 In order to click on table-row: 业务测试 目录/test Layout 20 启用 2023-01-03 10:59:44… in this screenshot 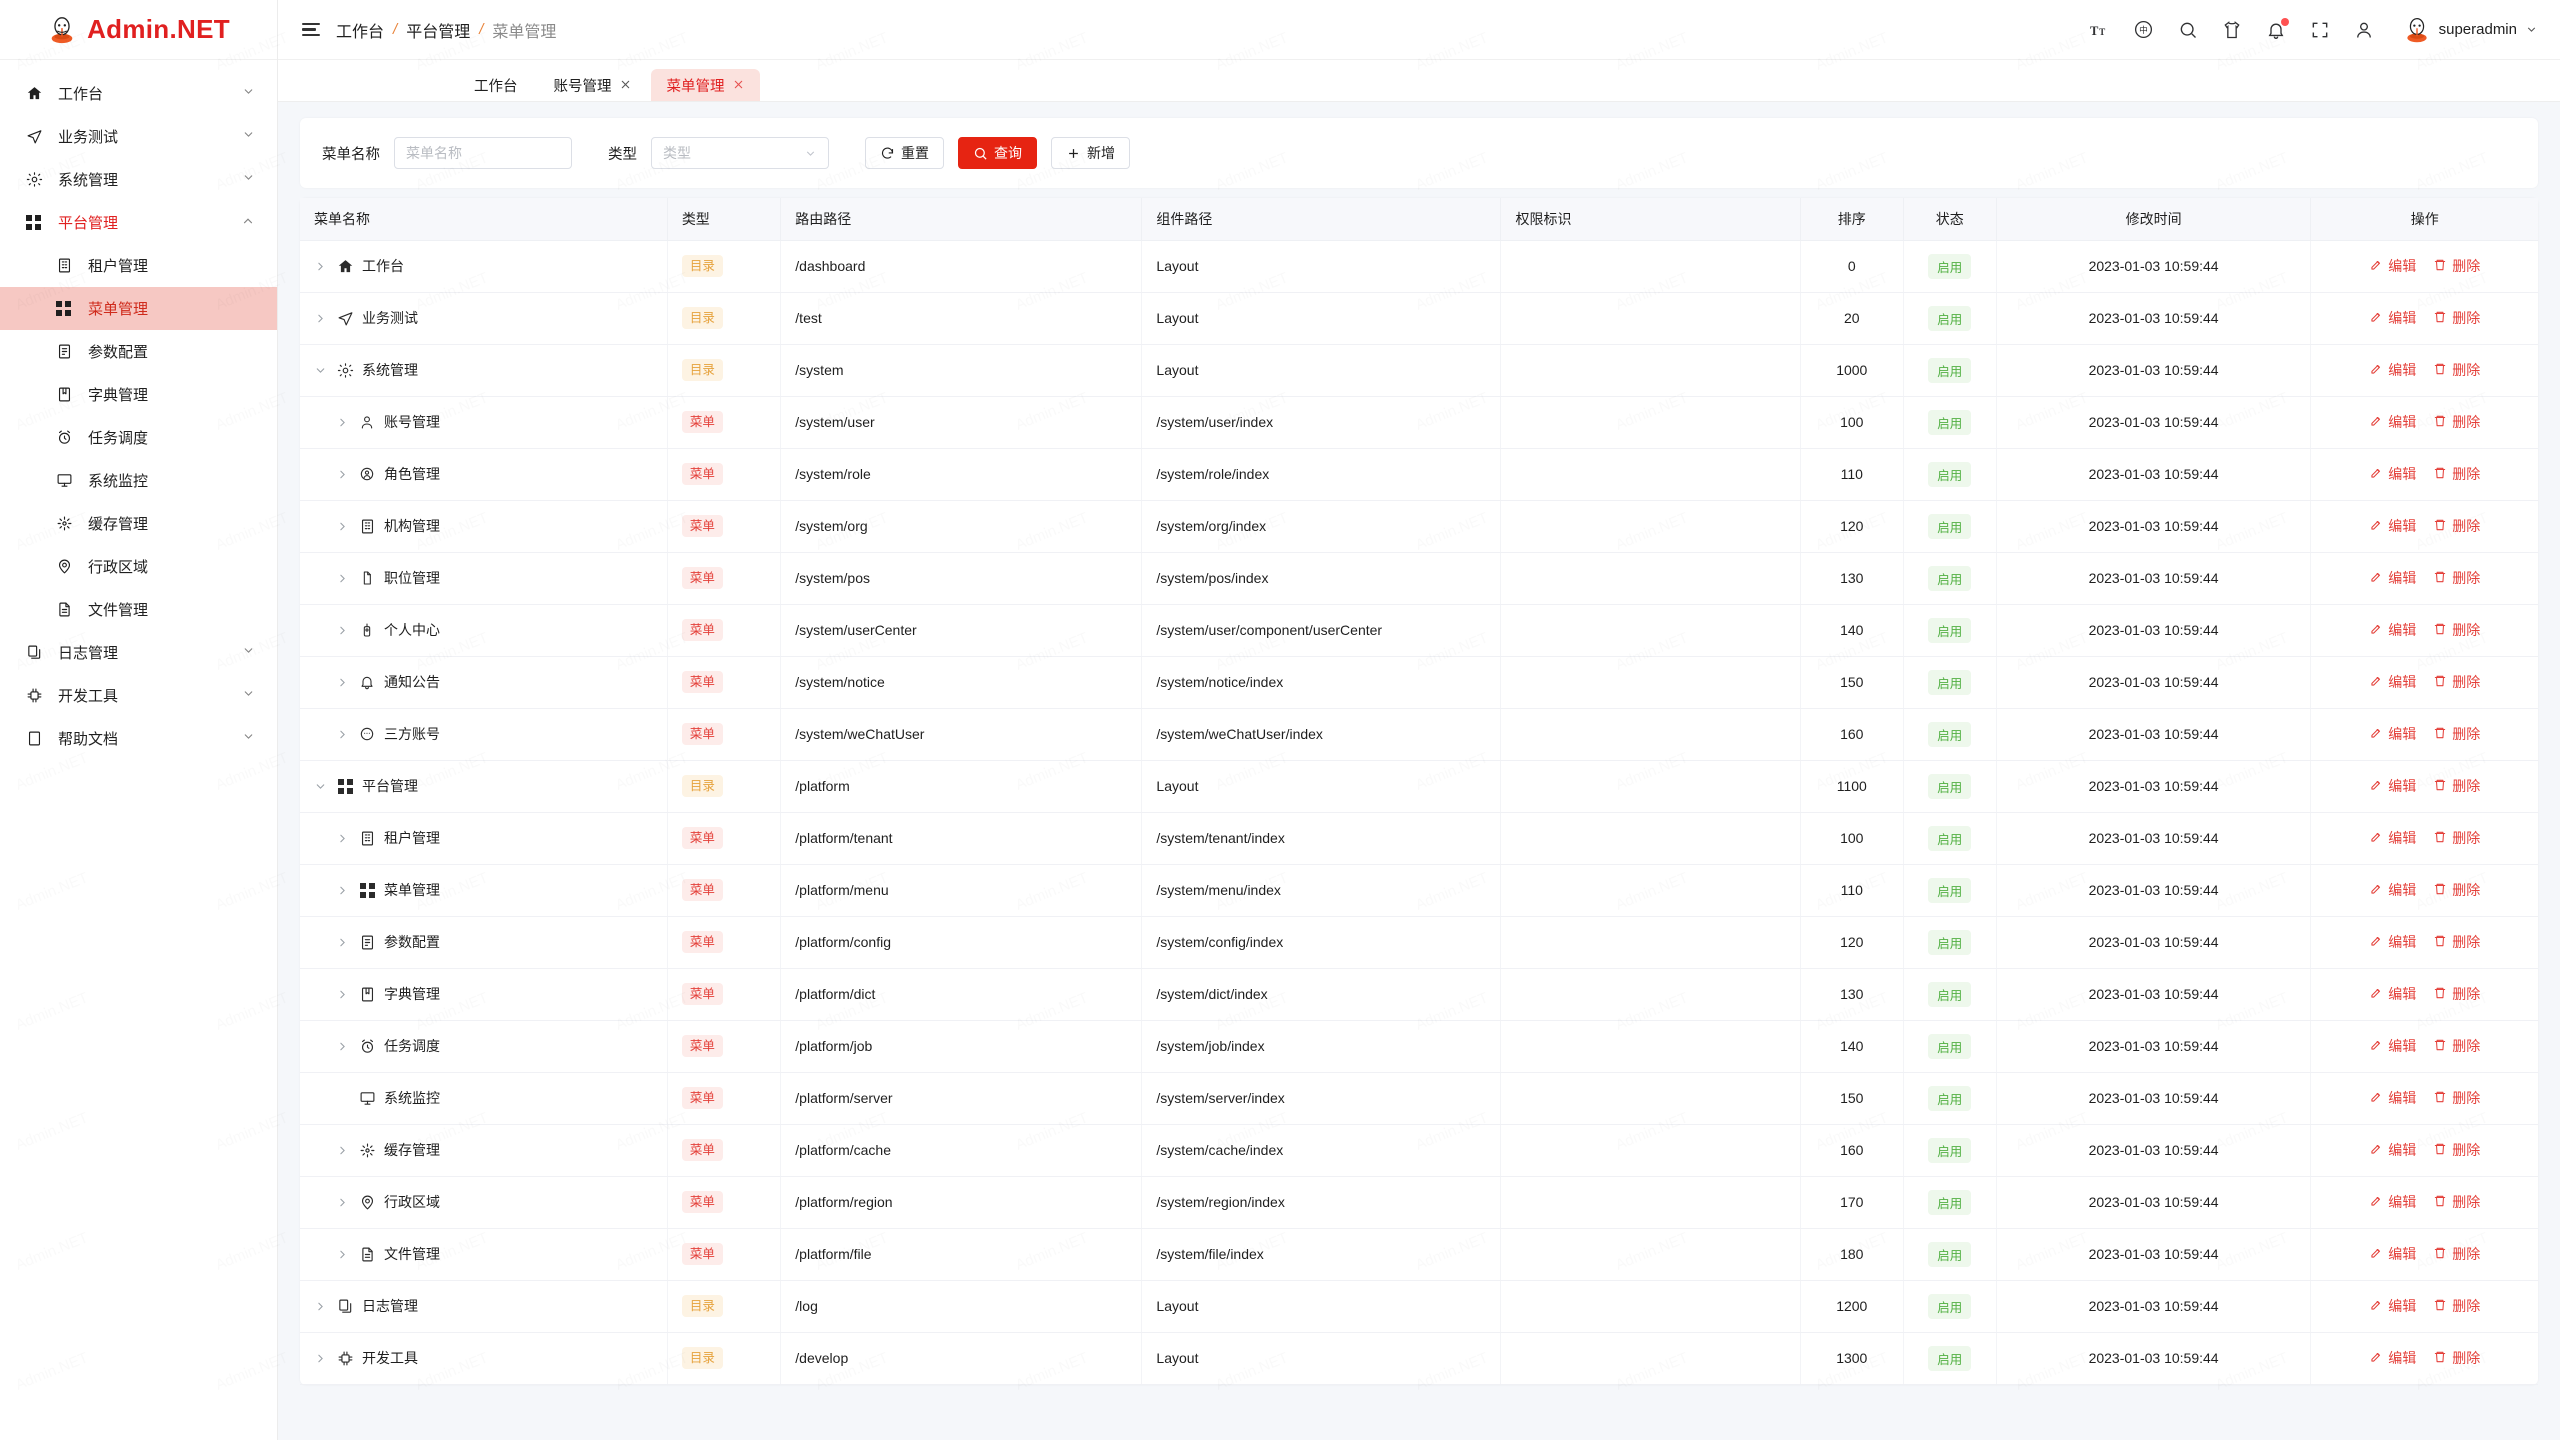, I will do `click(1419, 318)`.